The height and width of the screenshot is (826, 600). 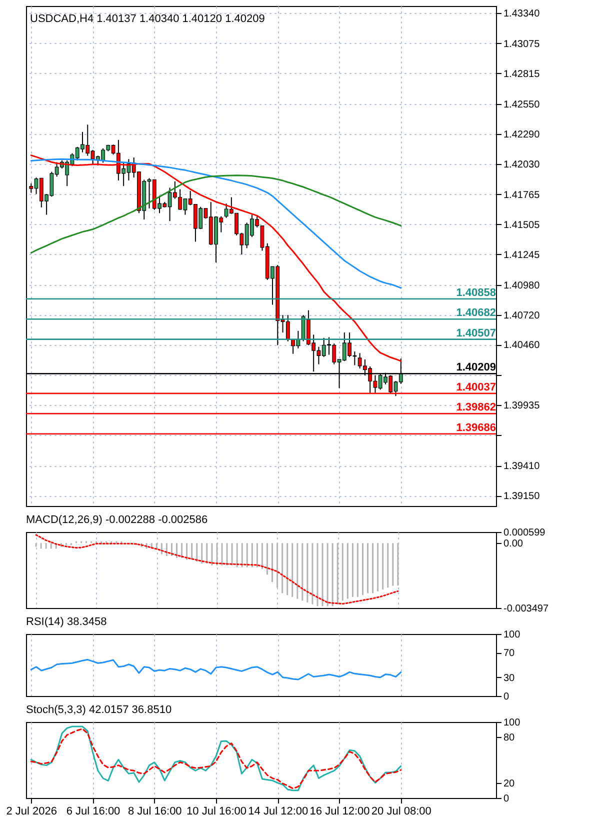 What do you see at coordinates (476, 368) in the screenshot?
I see `ref-line-label: 1.40209` at bounding box center [476, 368].